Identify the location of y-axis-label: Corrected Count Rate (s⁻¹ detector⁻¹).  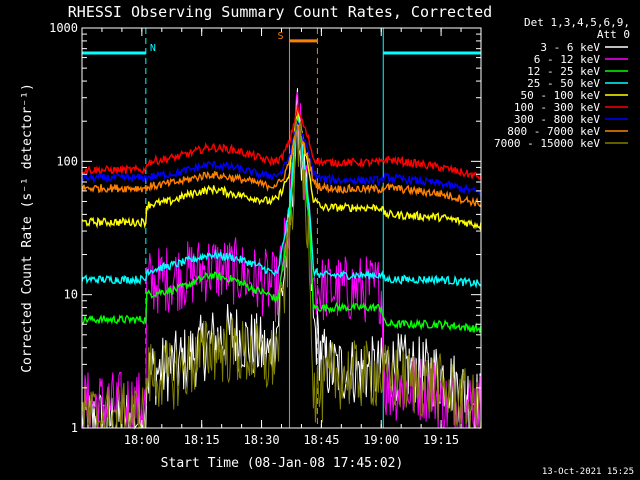
(27, 228).